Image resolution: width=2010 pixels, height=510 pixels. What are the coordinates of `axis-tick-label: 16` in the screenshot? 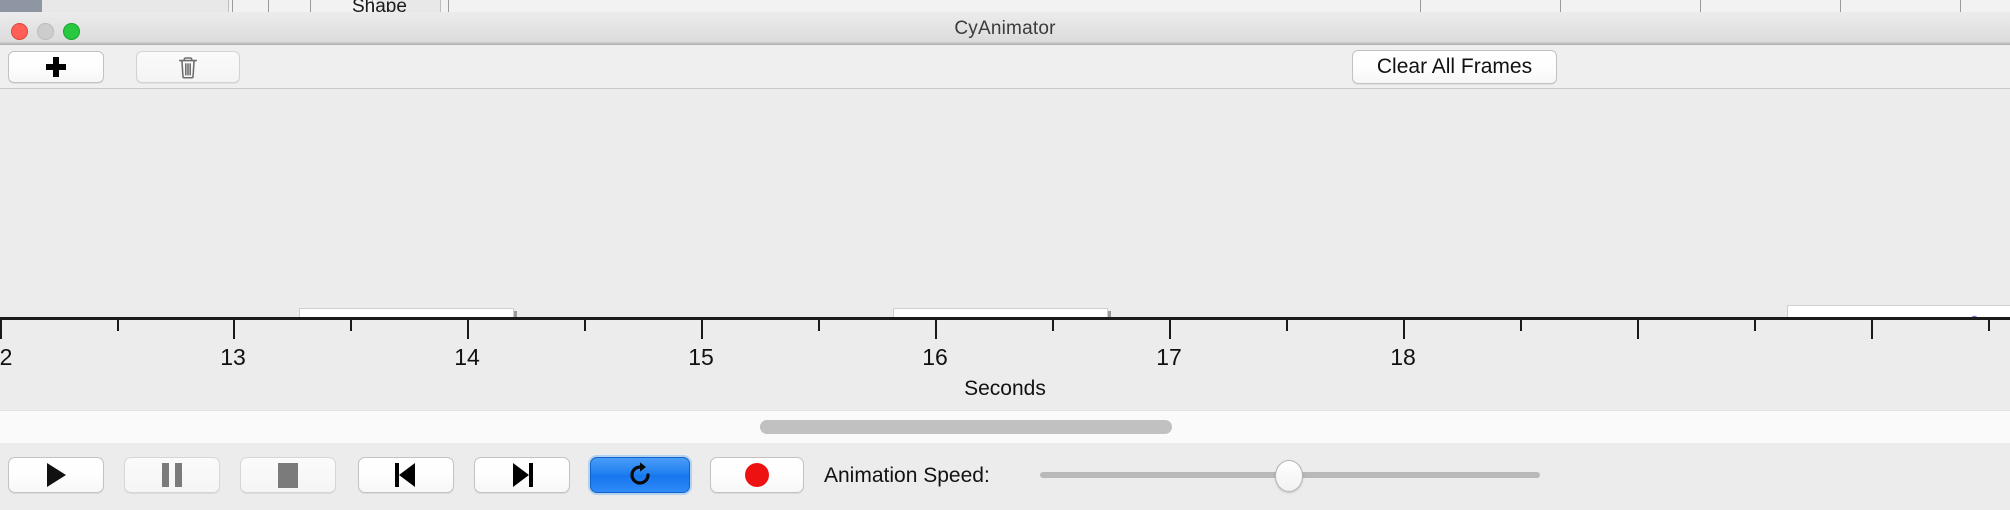 It's located at (935, 357).